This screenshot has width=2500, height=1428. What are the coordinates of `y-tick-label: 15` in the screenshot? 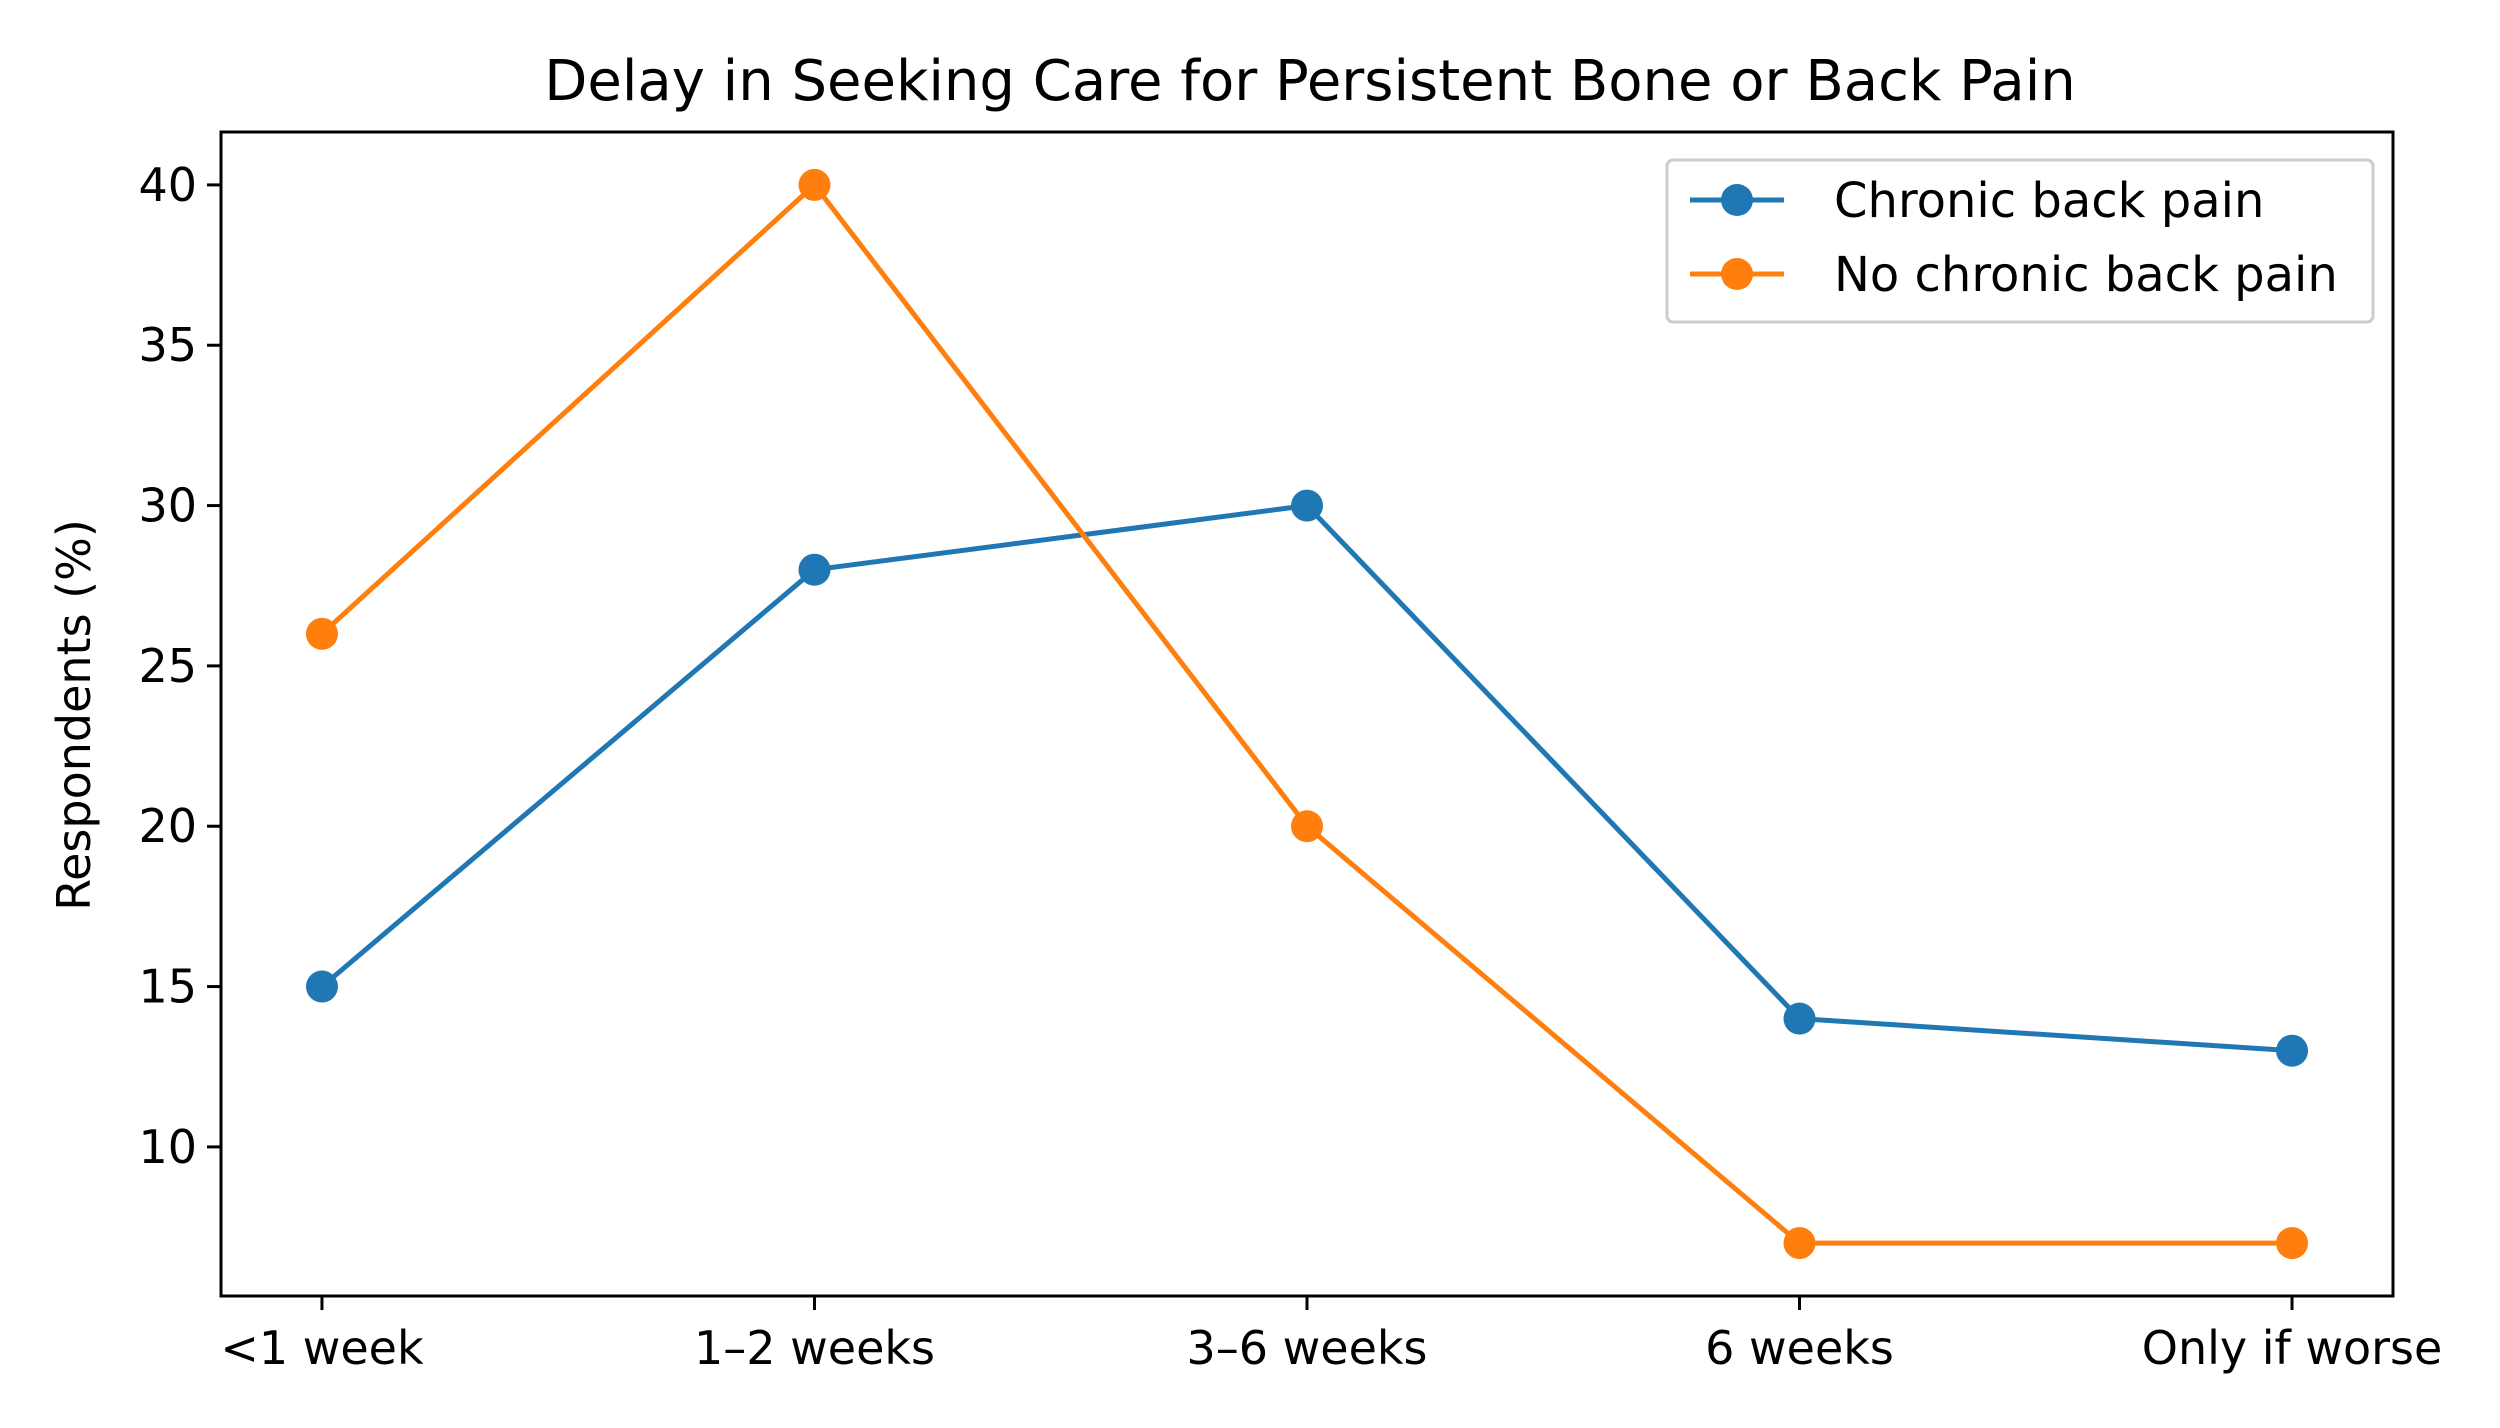 It's located at (167, 987).